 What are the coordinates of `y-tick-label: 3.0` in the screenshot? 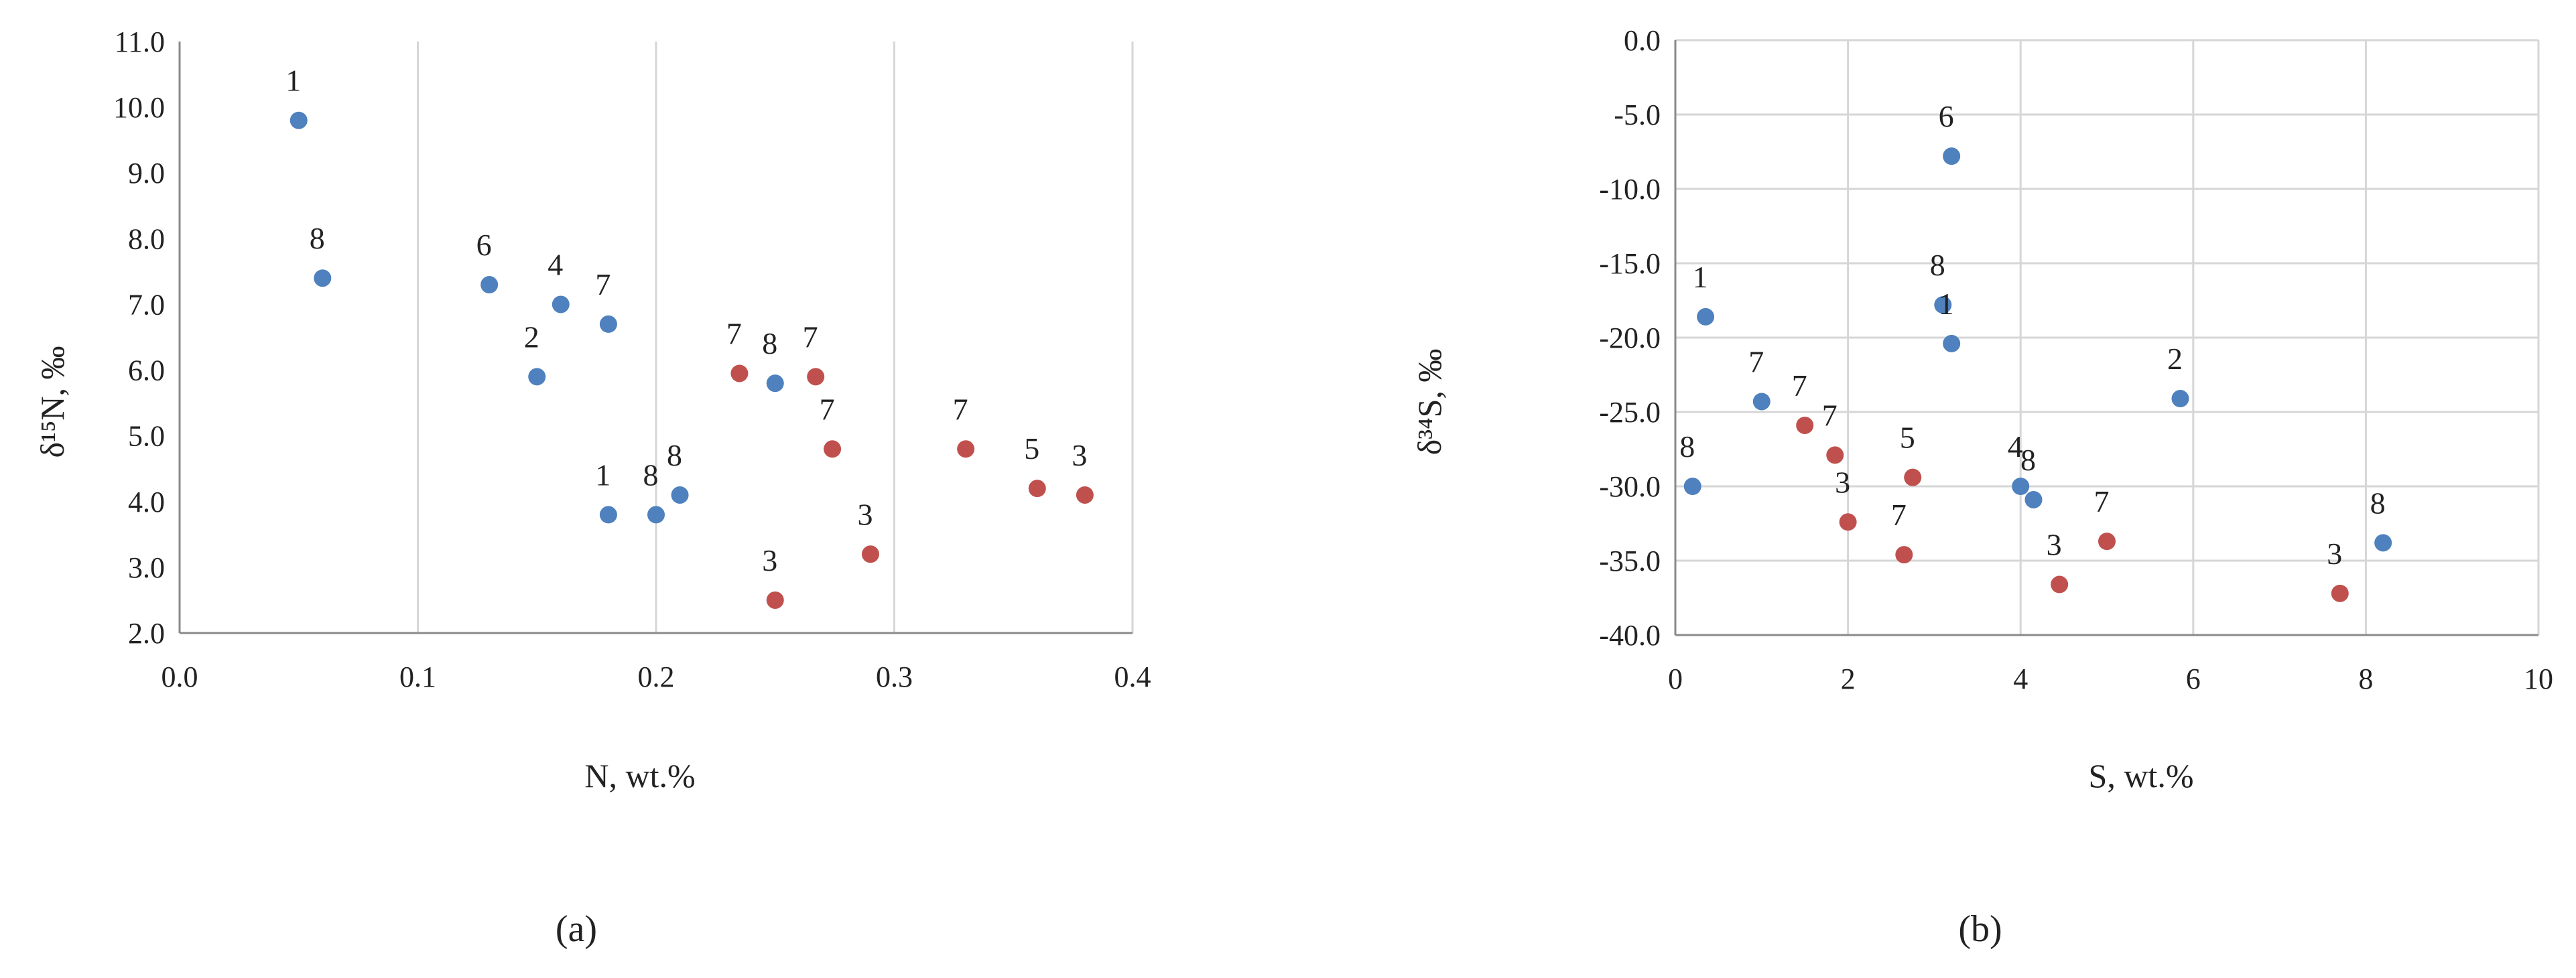 It's located at (146, 567).